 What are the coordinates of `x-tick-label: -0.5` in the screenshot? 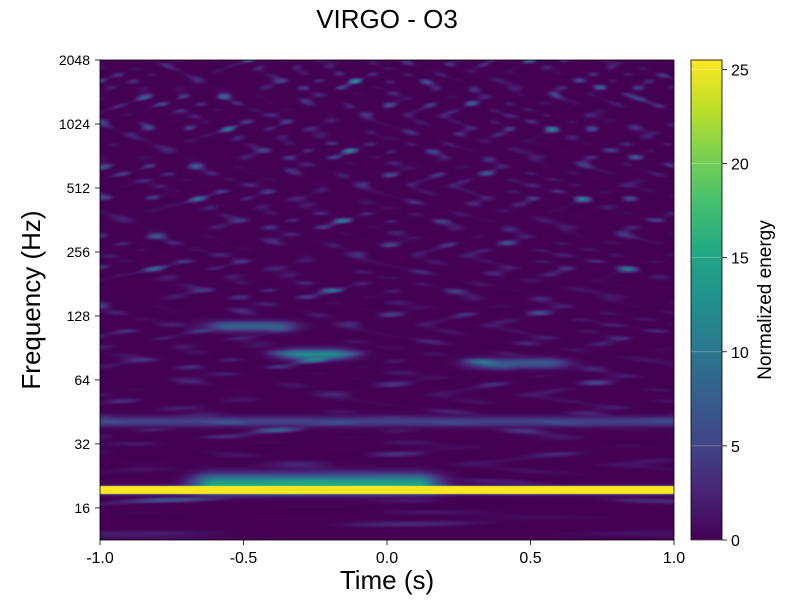 It's located at (244, 558).